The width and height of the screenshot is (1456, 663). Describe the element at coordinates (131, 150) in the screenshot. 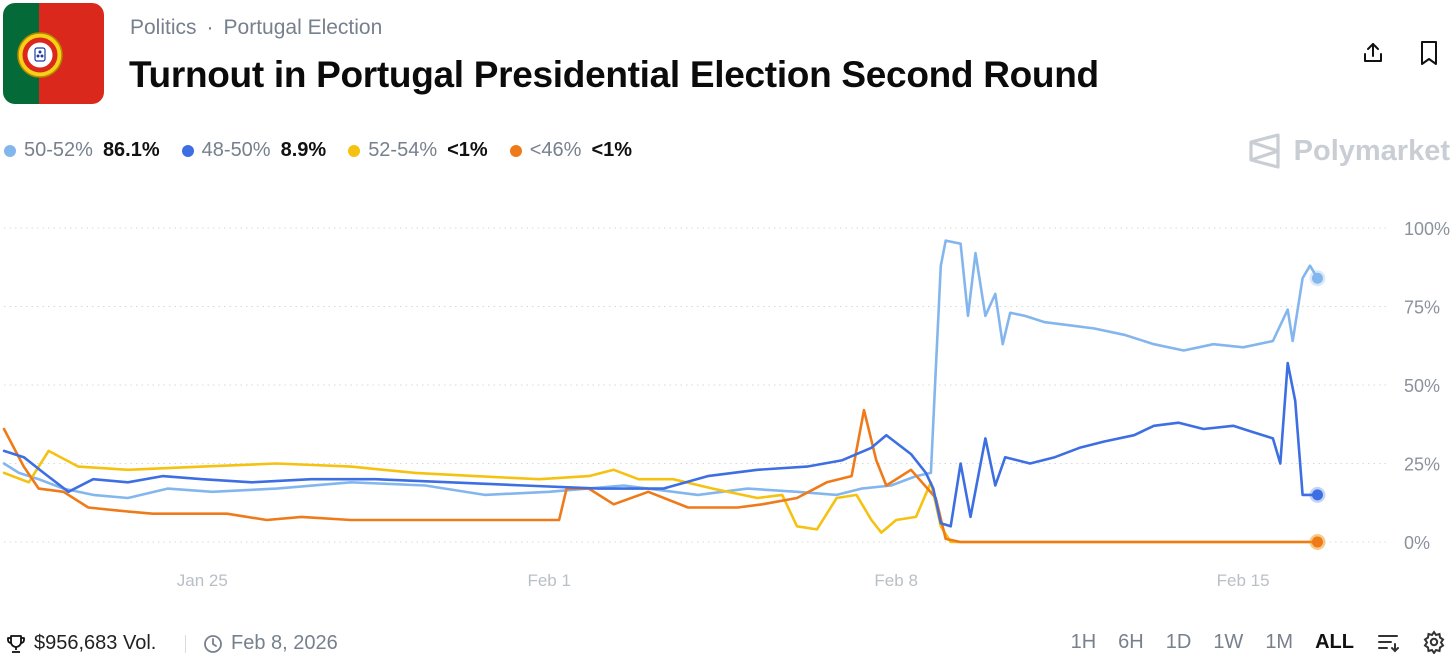

I see `legend-value: 86.1%` at that location.